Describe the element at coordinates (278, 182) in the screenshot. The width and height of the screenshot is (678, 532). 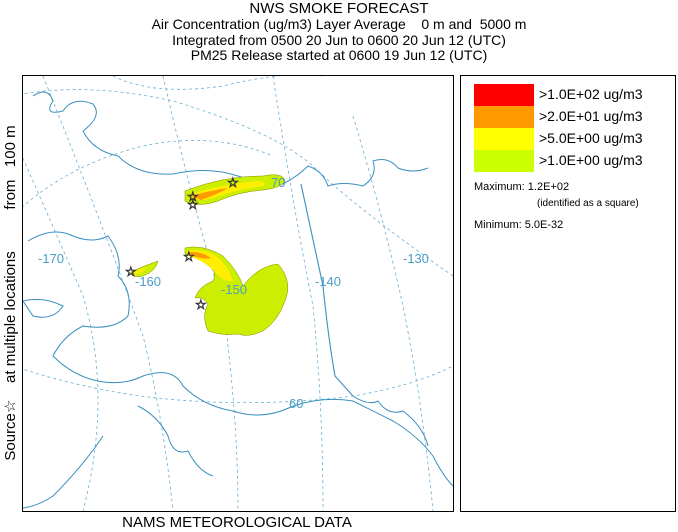
I see `label-lat-70: 70` at that location.